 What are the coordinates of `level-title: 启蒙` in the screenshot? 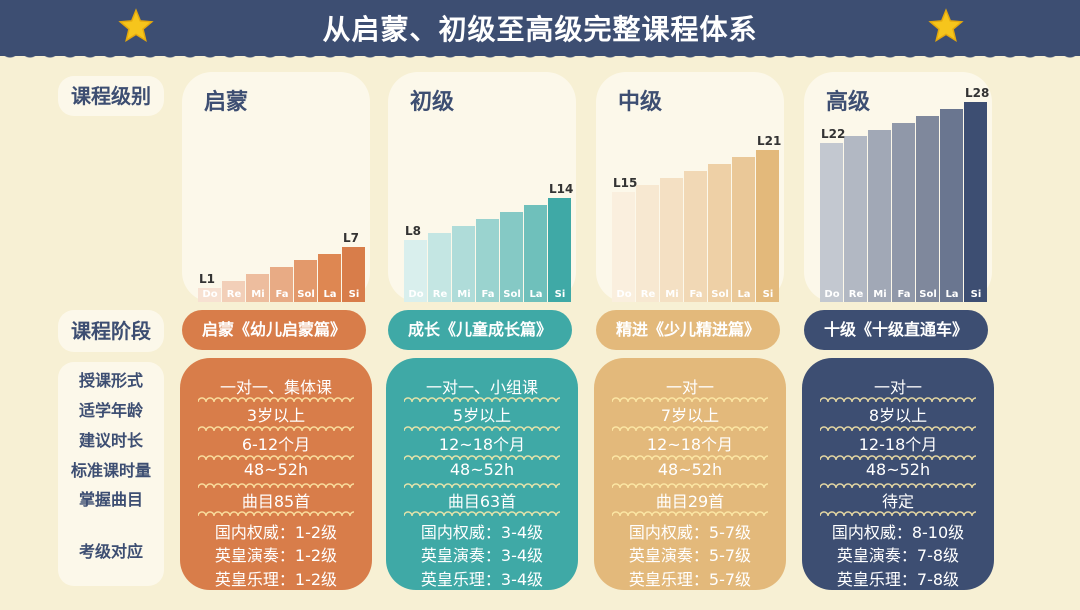 It's located at (226, 102).